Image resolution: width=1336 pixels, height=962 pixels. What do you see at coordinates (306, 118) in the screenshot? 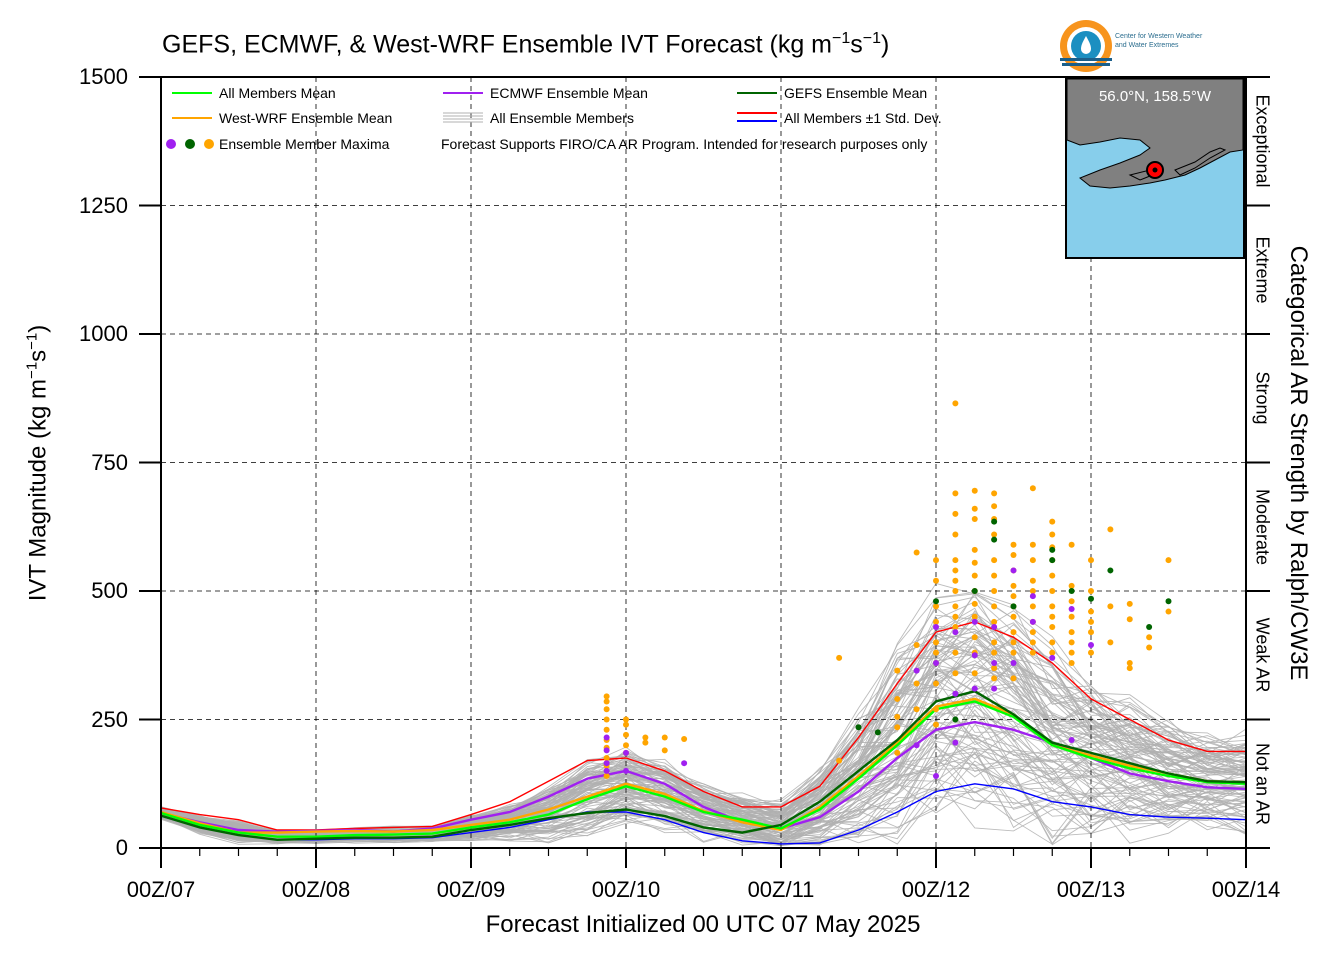
I see `legend-label-westwrf: West-WRF Ensemble Mean` at bounding box center [306, 118].